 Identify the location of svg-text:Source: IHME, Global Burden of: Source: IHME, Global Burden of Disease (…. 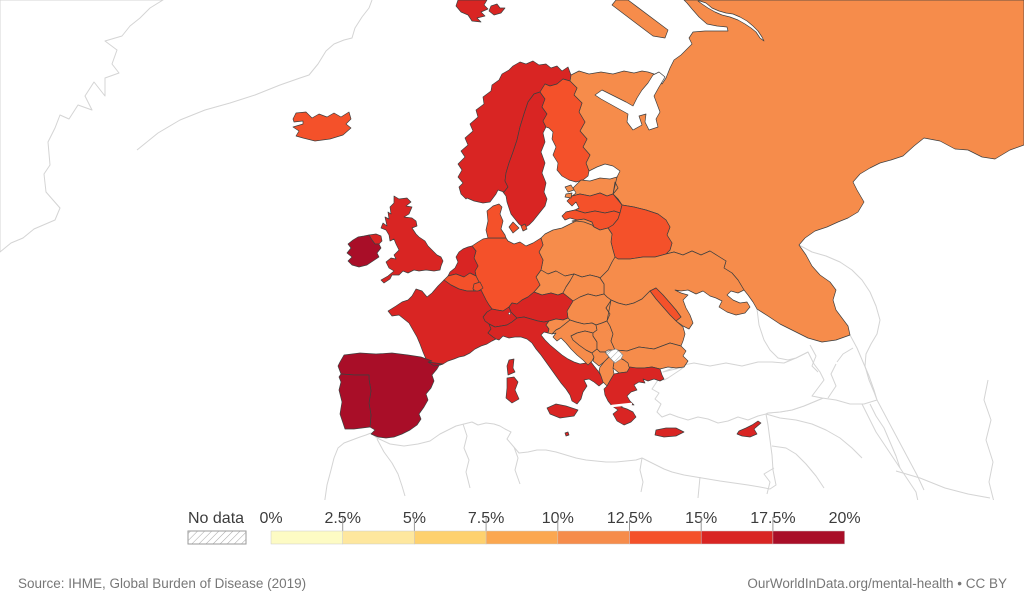
(162, 583).